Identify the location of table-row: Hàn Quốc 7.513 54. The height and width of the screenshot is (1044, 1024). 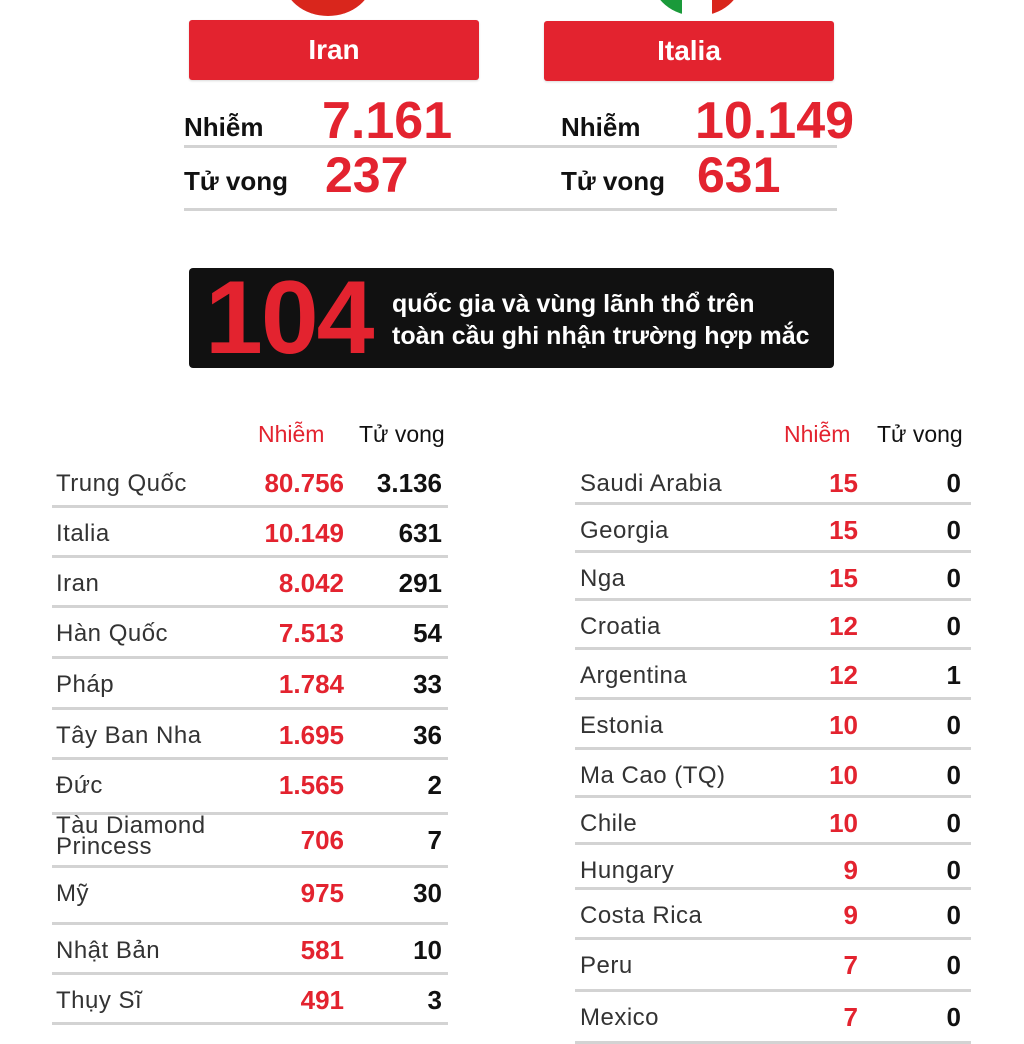
(250, 633).